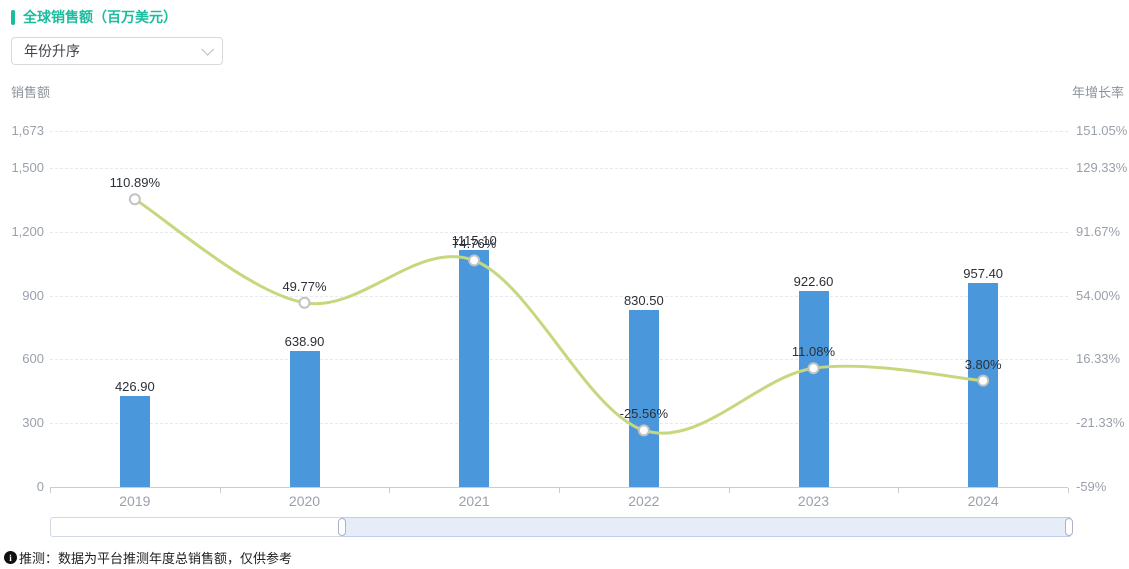  What do you see at coordinates (813, 281) in the screenshot?
I see `bar-value-label: 922.60` at bounding box center [813, 281].